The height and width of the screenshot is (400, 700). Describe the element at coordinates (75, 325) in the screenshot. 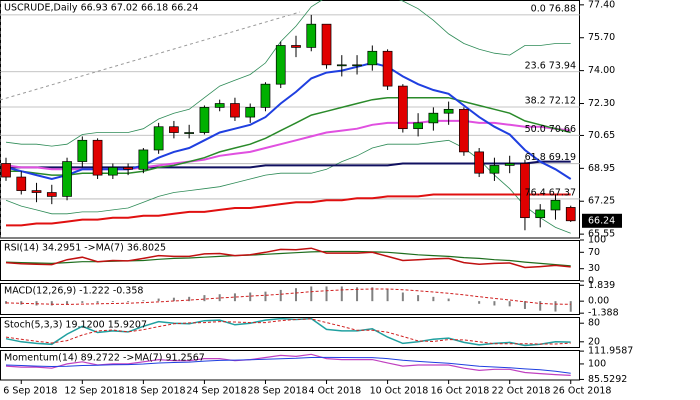

I see `panel-title: Stoch(5,3,3) 19.1200 15.9207` at that location.